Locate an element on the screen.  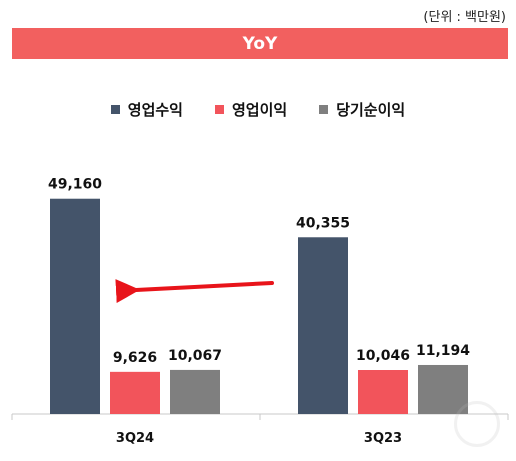
comparison-arrow is located at coordinates (194, 291).